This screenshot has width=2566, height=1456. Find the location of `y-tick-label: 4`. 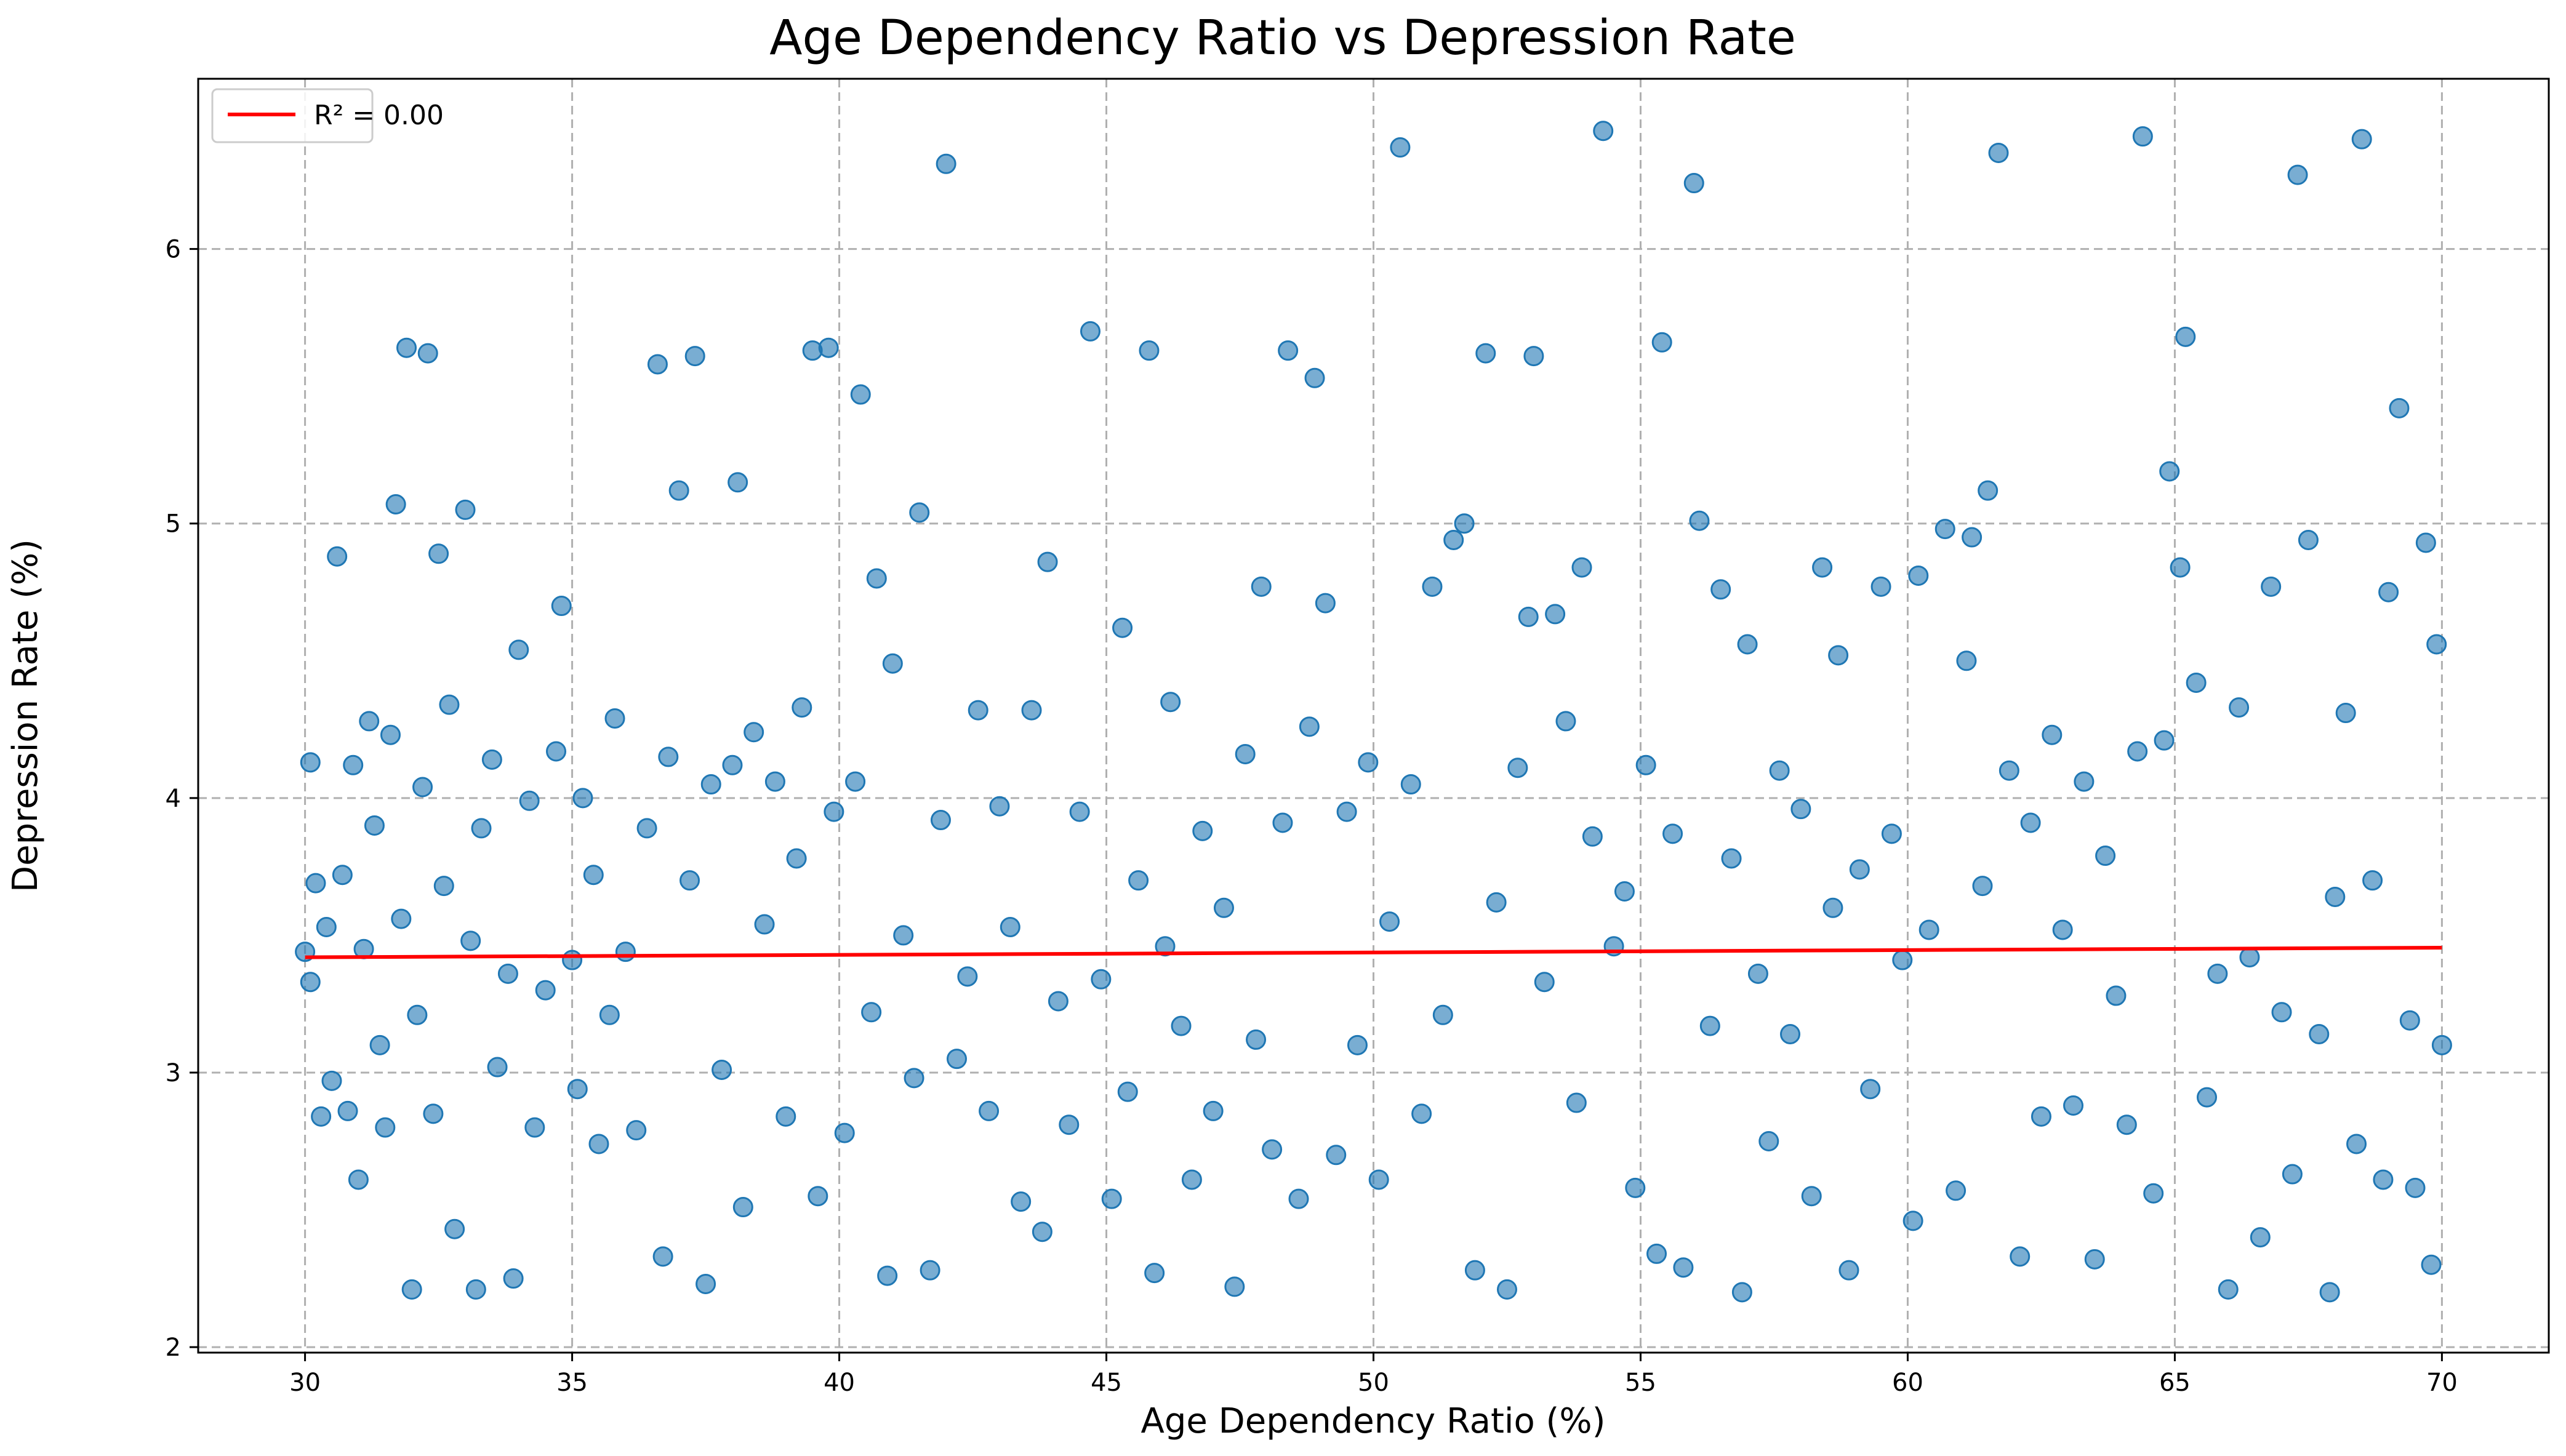

y-tick-label: 4 is located at coordinates (173, 799).